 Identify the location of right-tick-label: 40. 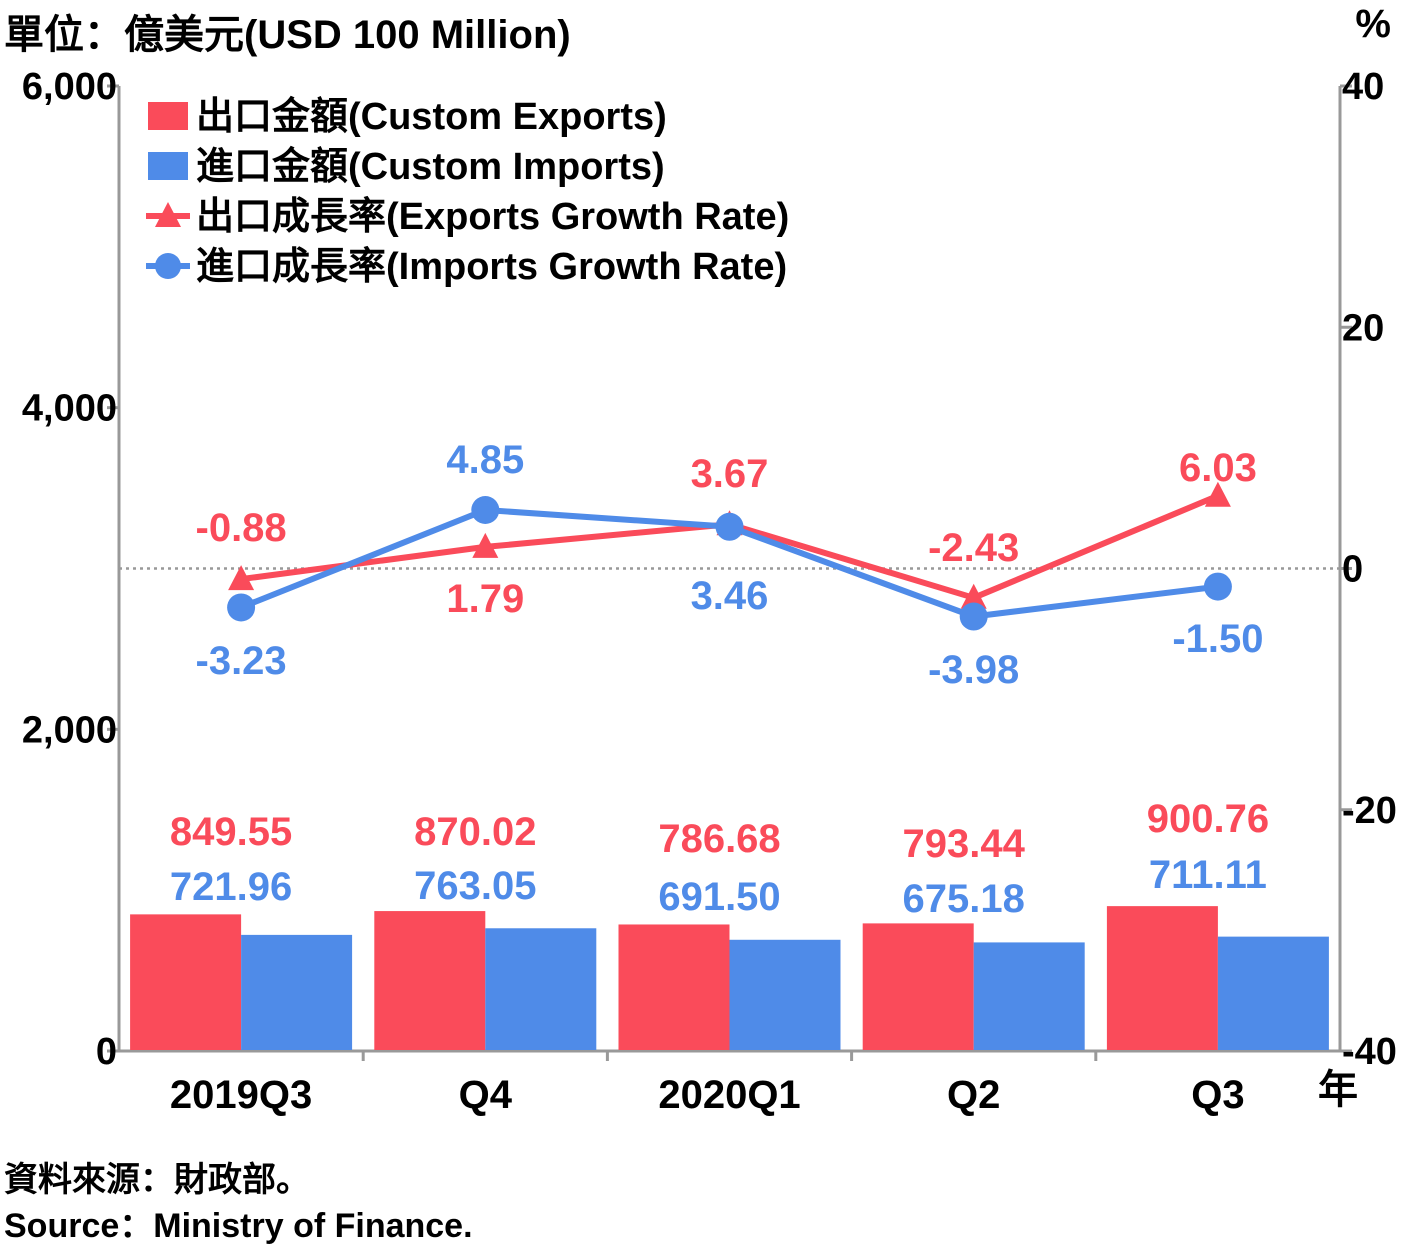
(1363, 87).